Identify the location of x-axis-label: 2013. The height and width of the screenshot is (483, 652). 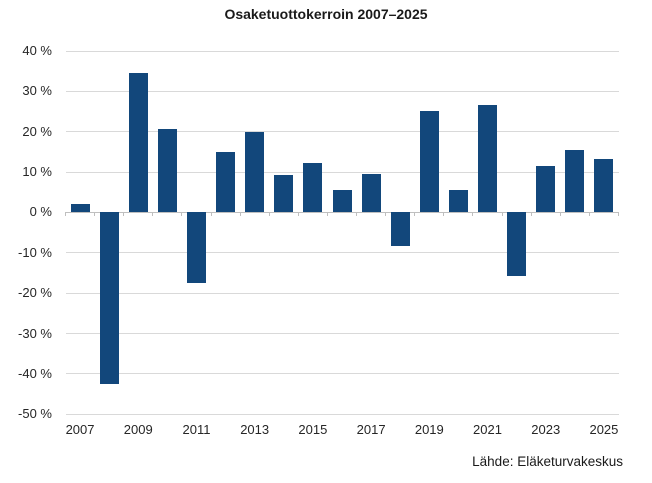
(255, 429).